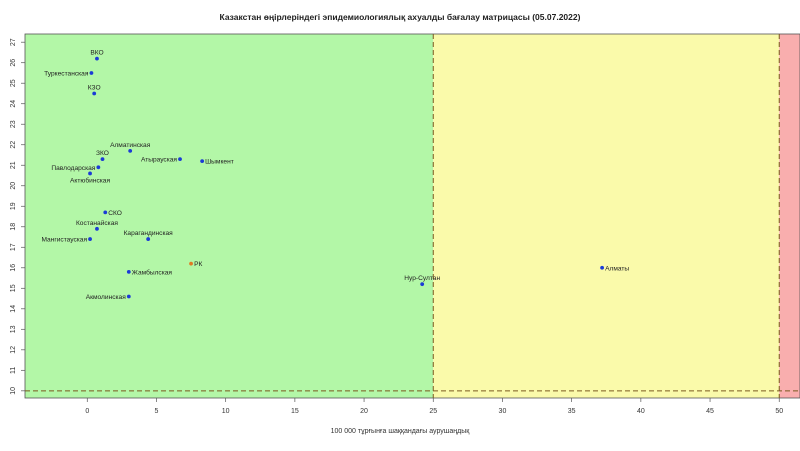 The width and height of the screenshot is (800, 451). I want to click on y-tick-label: 11, so click(13, 370).